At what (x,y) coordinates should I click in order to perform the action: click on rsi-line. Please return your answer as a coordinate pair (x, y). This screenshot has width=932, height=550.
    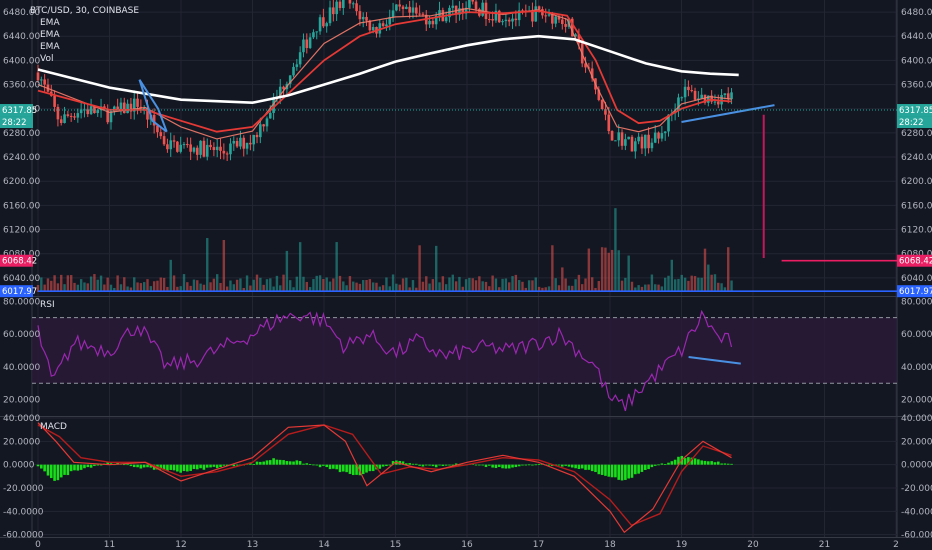
    Looking at the image, I should click on (385, 360).